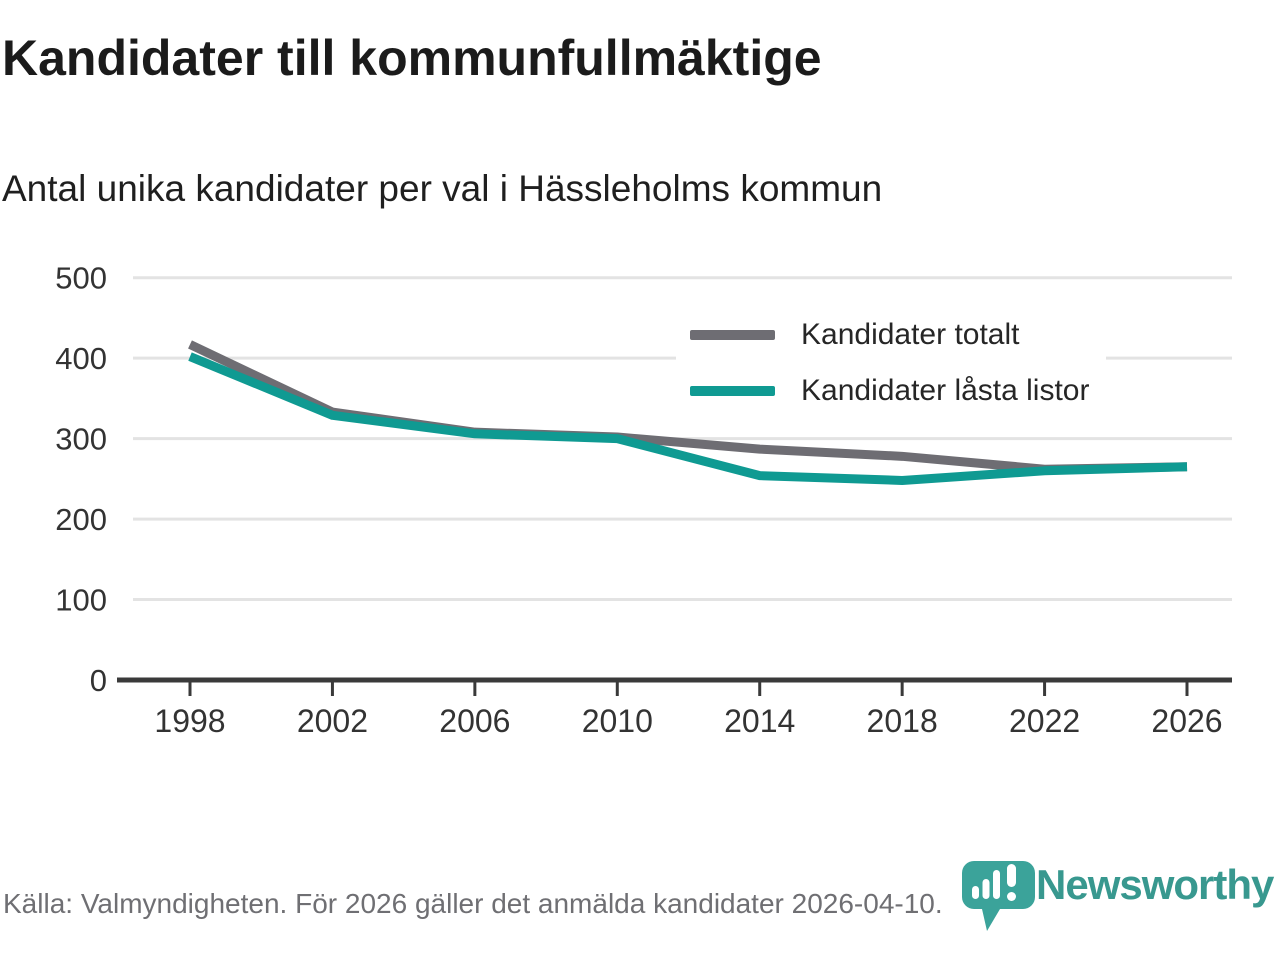  What do you see at coordinates (617, 721) in the screenshot?
I see `x-tick-label: 2010` at bounding box center [617, 721].